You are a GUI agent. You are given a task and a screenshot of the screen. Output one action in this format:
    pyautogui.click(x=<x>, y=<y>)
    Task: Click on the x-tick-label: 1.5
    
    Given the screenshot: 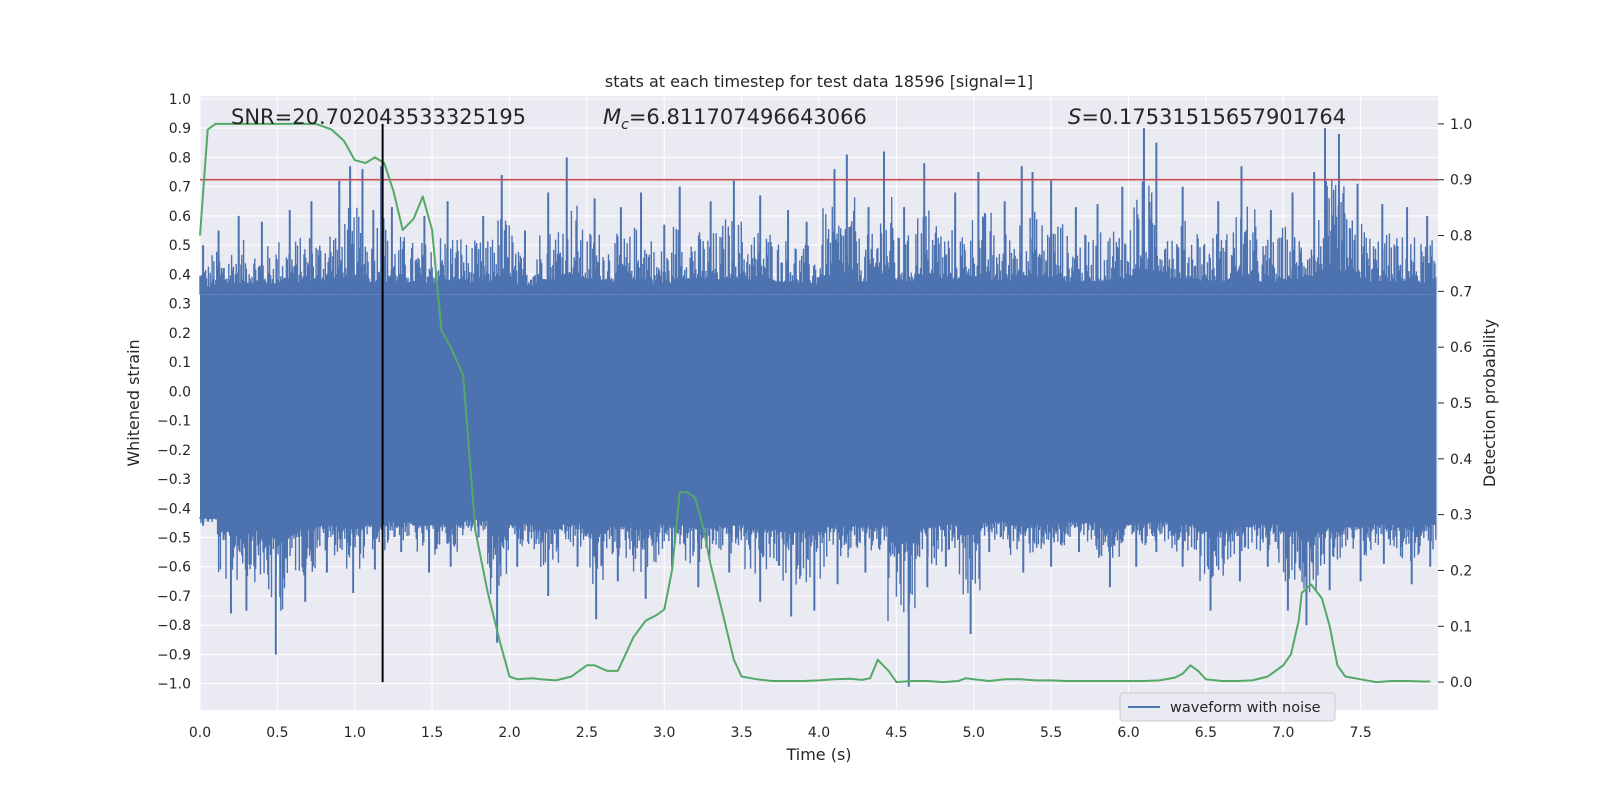 What is the action you would take?
    pyautogui.click(x=432, y=733)
    